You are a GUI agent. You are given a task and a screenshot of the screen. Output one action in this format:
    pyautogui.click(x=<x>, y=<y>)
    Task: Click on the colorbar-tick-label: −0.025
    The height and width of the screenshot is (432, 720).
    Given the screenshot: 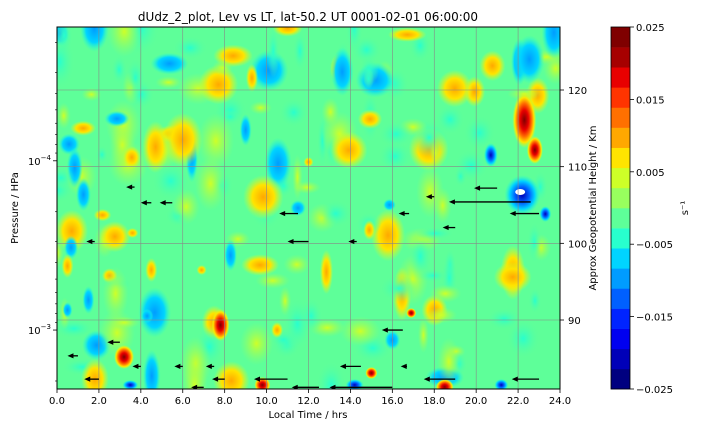 What is the action you would take?
    pyautogui.click(x=654, y=390)
    